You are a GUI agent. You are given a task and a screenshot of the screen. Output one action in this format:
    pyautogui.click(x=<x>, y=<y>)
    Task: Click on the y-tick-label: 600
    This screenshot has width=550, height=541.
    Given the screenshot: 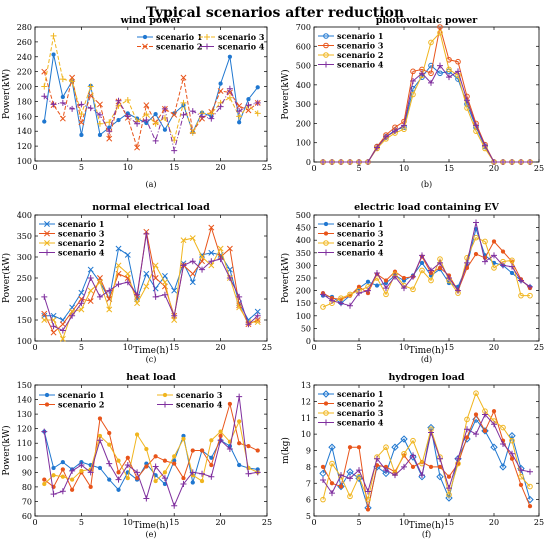 What is the action you would take?
    pyautogui.click(x=303, y=46)
    